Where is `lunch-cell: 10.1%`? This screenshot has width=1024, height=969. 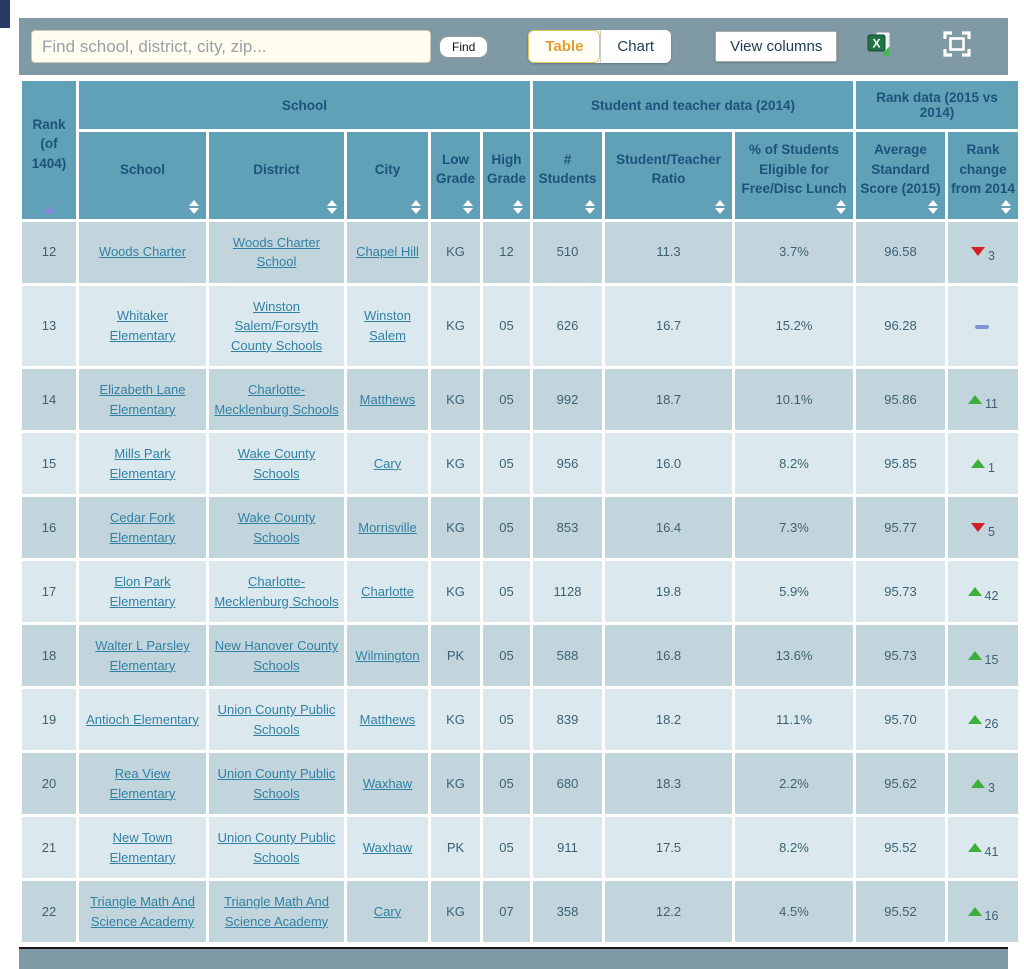
lunch-cell: 10.1% is located at coordinates (794, 400).